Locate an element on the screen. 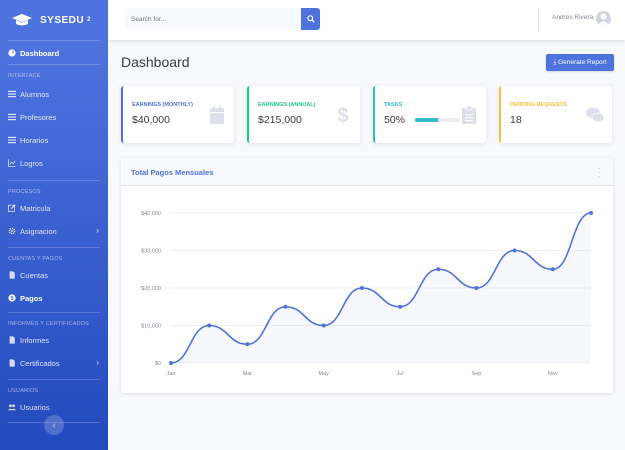 The height and width of the screenshot is (450, 625). x-tick-label: Nov is located at coordinates (553, 374).